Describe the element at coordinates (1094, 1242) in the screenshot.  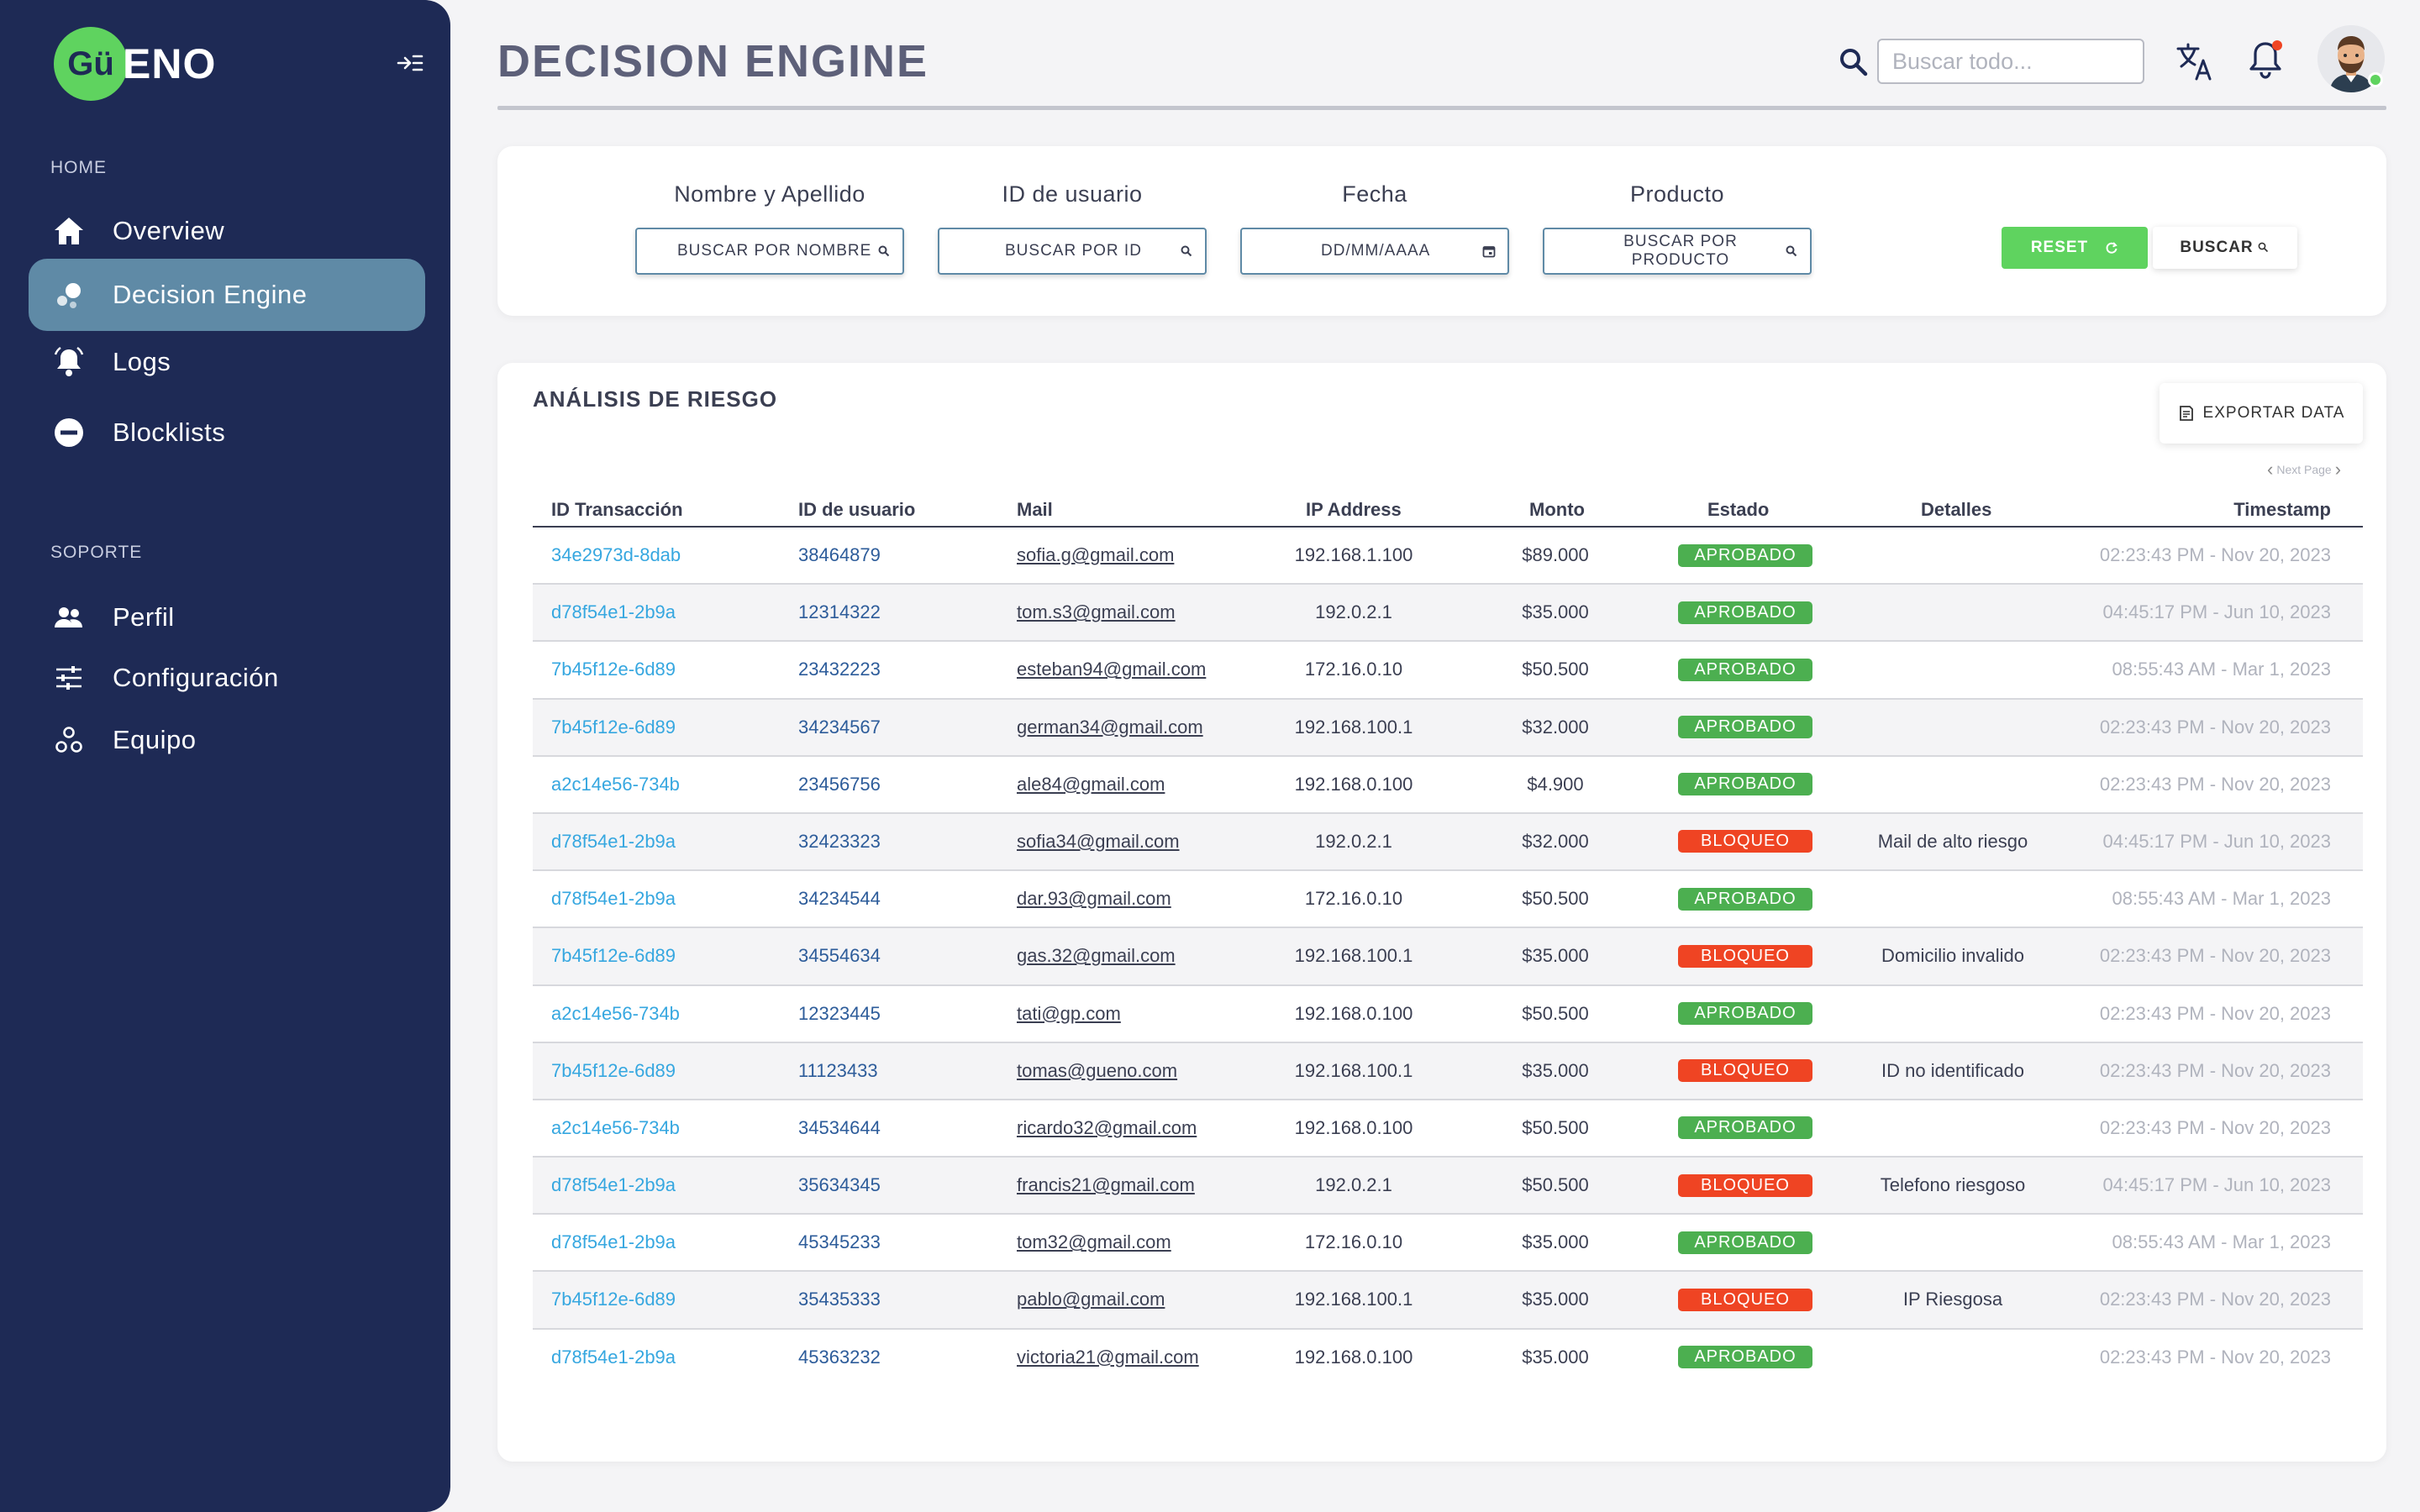
I see `mail-link: tom32@gmail.com` at that location.